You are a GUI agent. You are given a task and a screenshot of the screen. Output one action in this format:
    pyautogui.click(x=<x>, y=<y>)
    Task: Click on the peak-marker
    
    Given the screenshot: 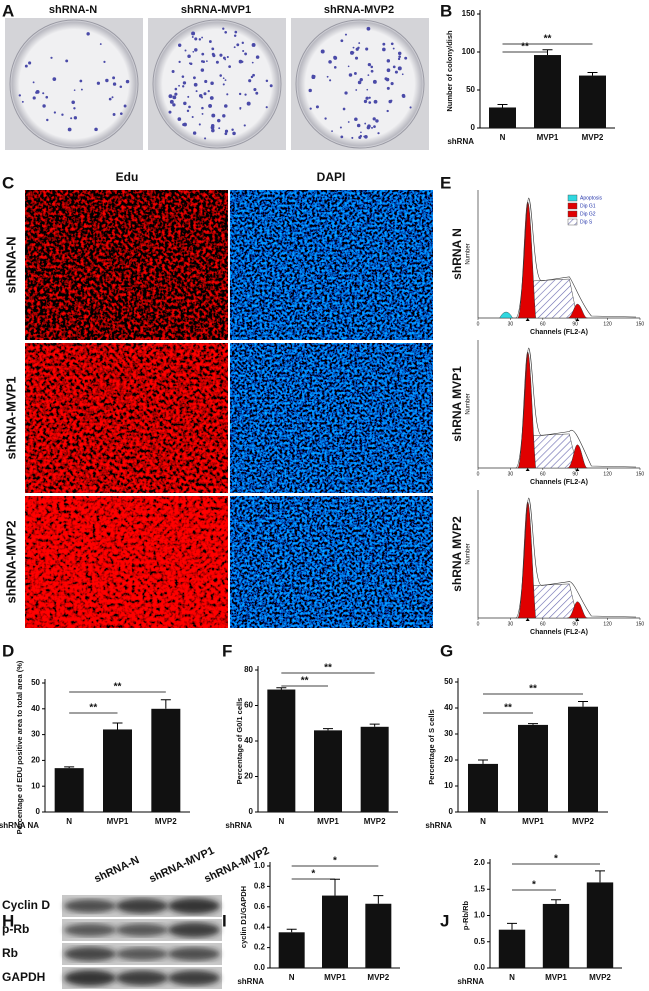 What is the action you would take?
    pyautogui.click(x=577, y=469)
    